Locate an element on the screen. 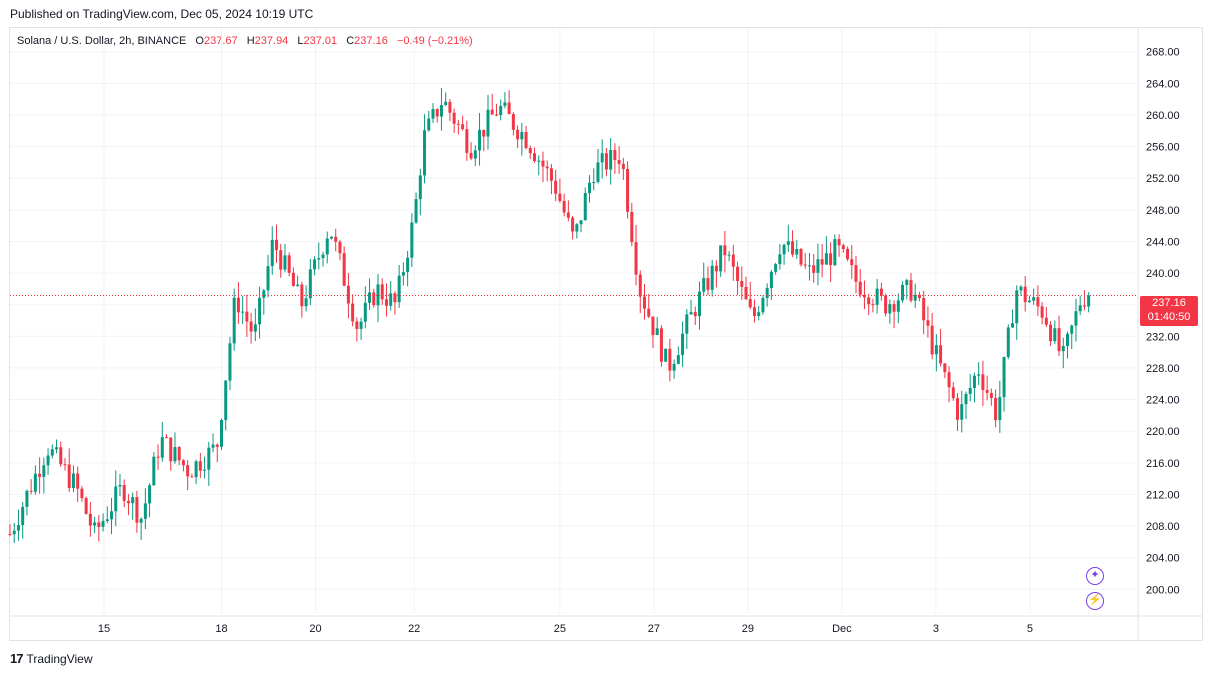 The height and width of the screenshot is (677, 1214). symbol-name: Solana / U.S. Dollar, 2h, BINANCE is located at coordinates (102, 41).